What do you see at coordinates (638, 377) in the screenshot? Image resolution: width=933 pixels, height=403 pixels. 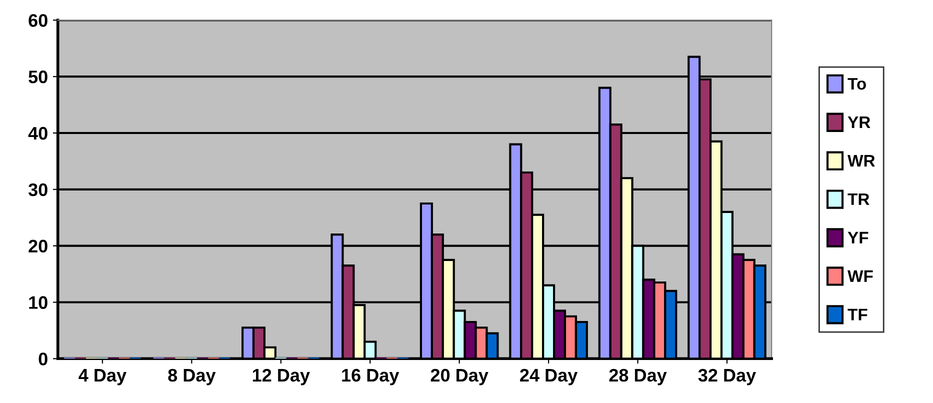 I see `x-tick-label: 28 Day` at bounding box center [638, 377].